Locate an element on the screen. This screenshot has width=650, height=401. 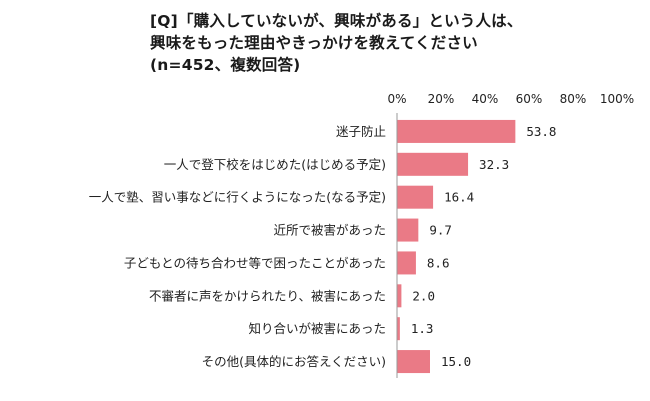
category-label: その他(具体的にお答えください) is located at coordinates (294, 361).